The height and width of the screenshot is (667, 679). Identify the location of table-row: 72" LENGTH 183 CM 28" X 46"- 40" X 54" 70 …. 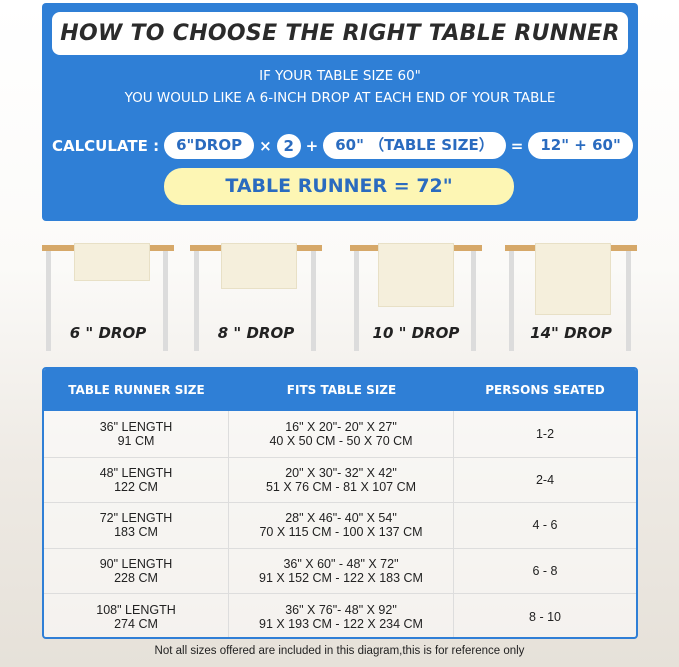
(340, 525).